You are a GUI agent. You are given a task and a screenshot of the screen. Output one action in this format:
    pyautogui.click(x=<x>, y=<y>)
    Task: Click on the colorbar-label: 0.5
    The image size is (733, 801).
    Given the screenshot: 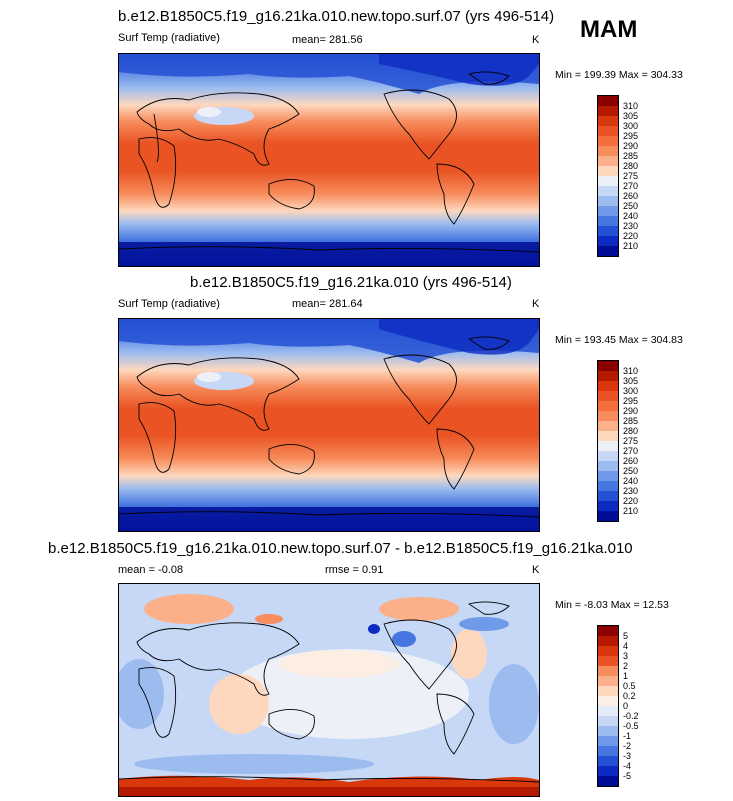 What is the action you would take?
    pyautogui.click(x=629, y=686)
    